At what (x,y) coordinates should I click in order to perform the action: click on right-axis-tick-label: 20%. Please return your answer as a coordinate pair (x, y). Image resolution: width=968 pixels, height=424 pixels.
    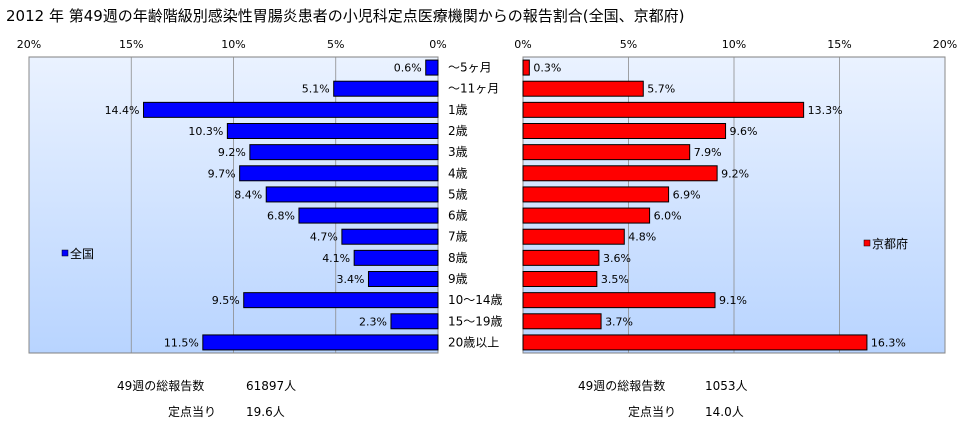
    Looking at the image, I should click on (945, 44).